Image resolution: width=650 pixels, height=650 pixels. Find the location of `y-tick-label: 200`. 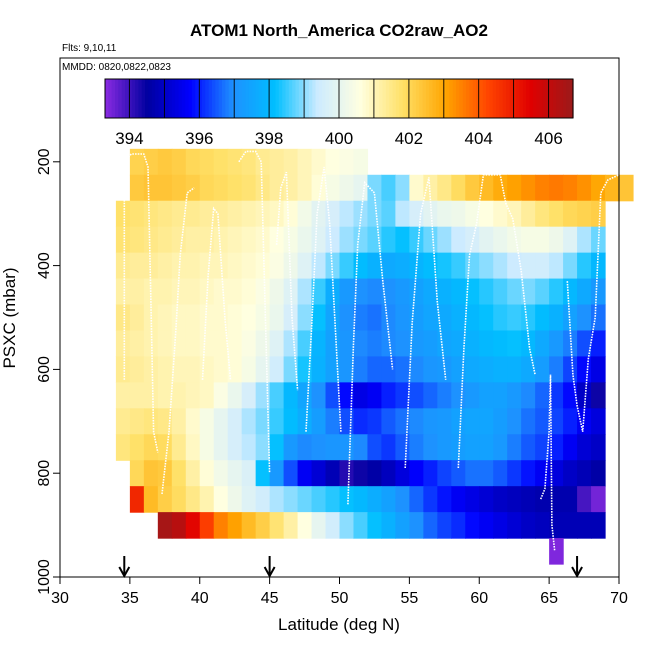

y-tick-label: 200 is located at coordinates (44, 161).